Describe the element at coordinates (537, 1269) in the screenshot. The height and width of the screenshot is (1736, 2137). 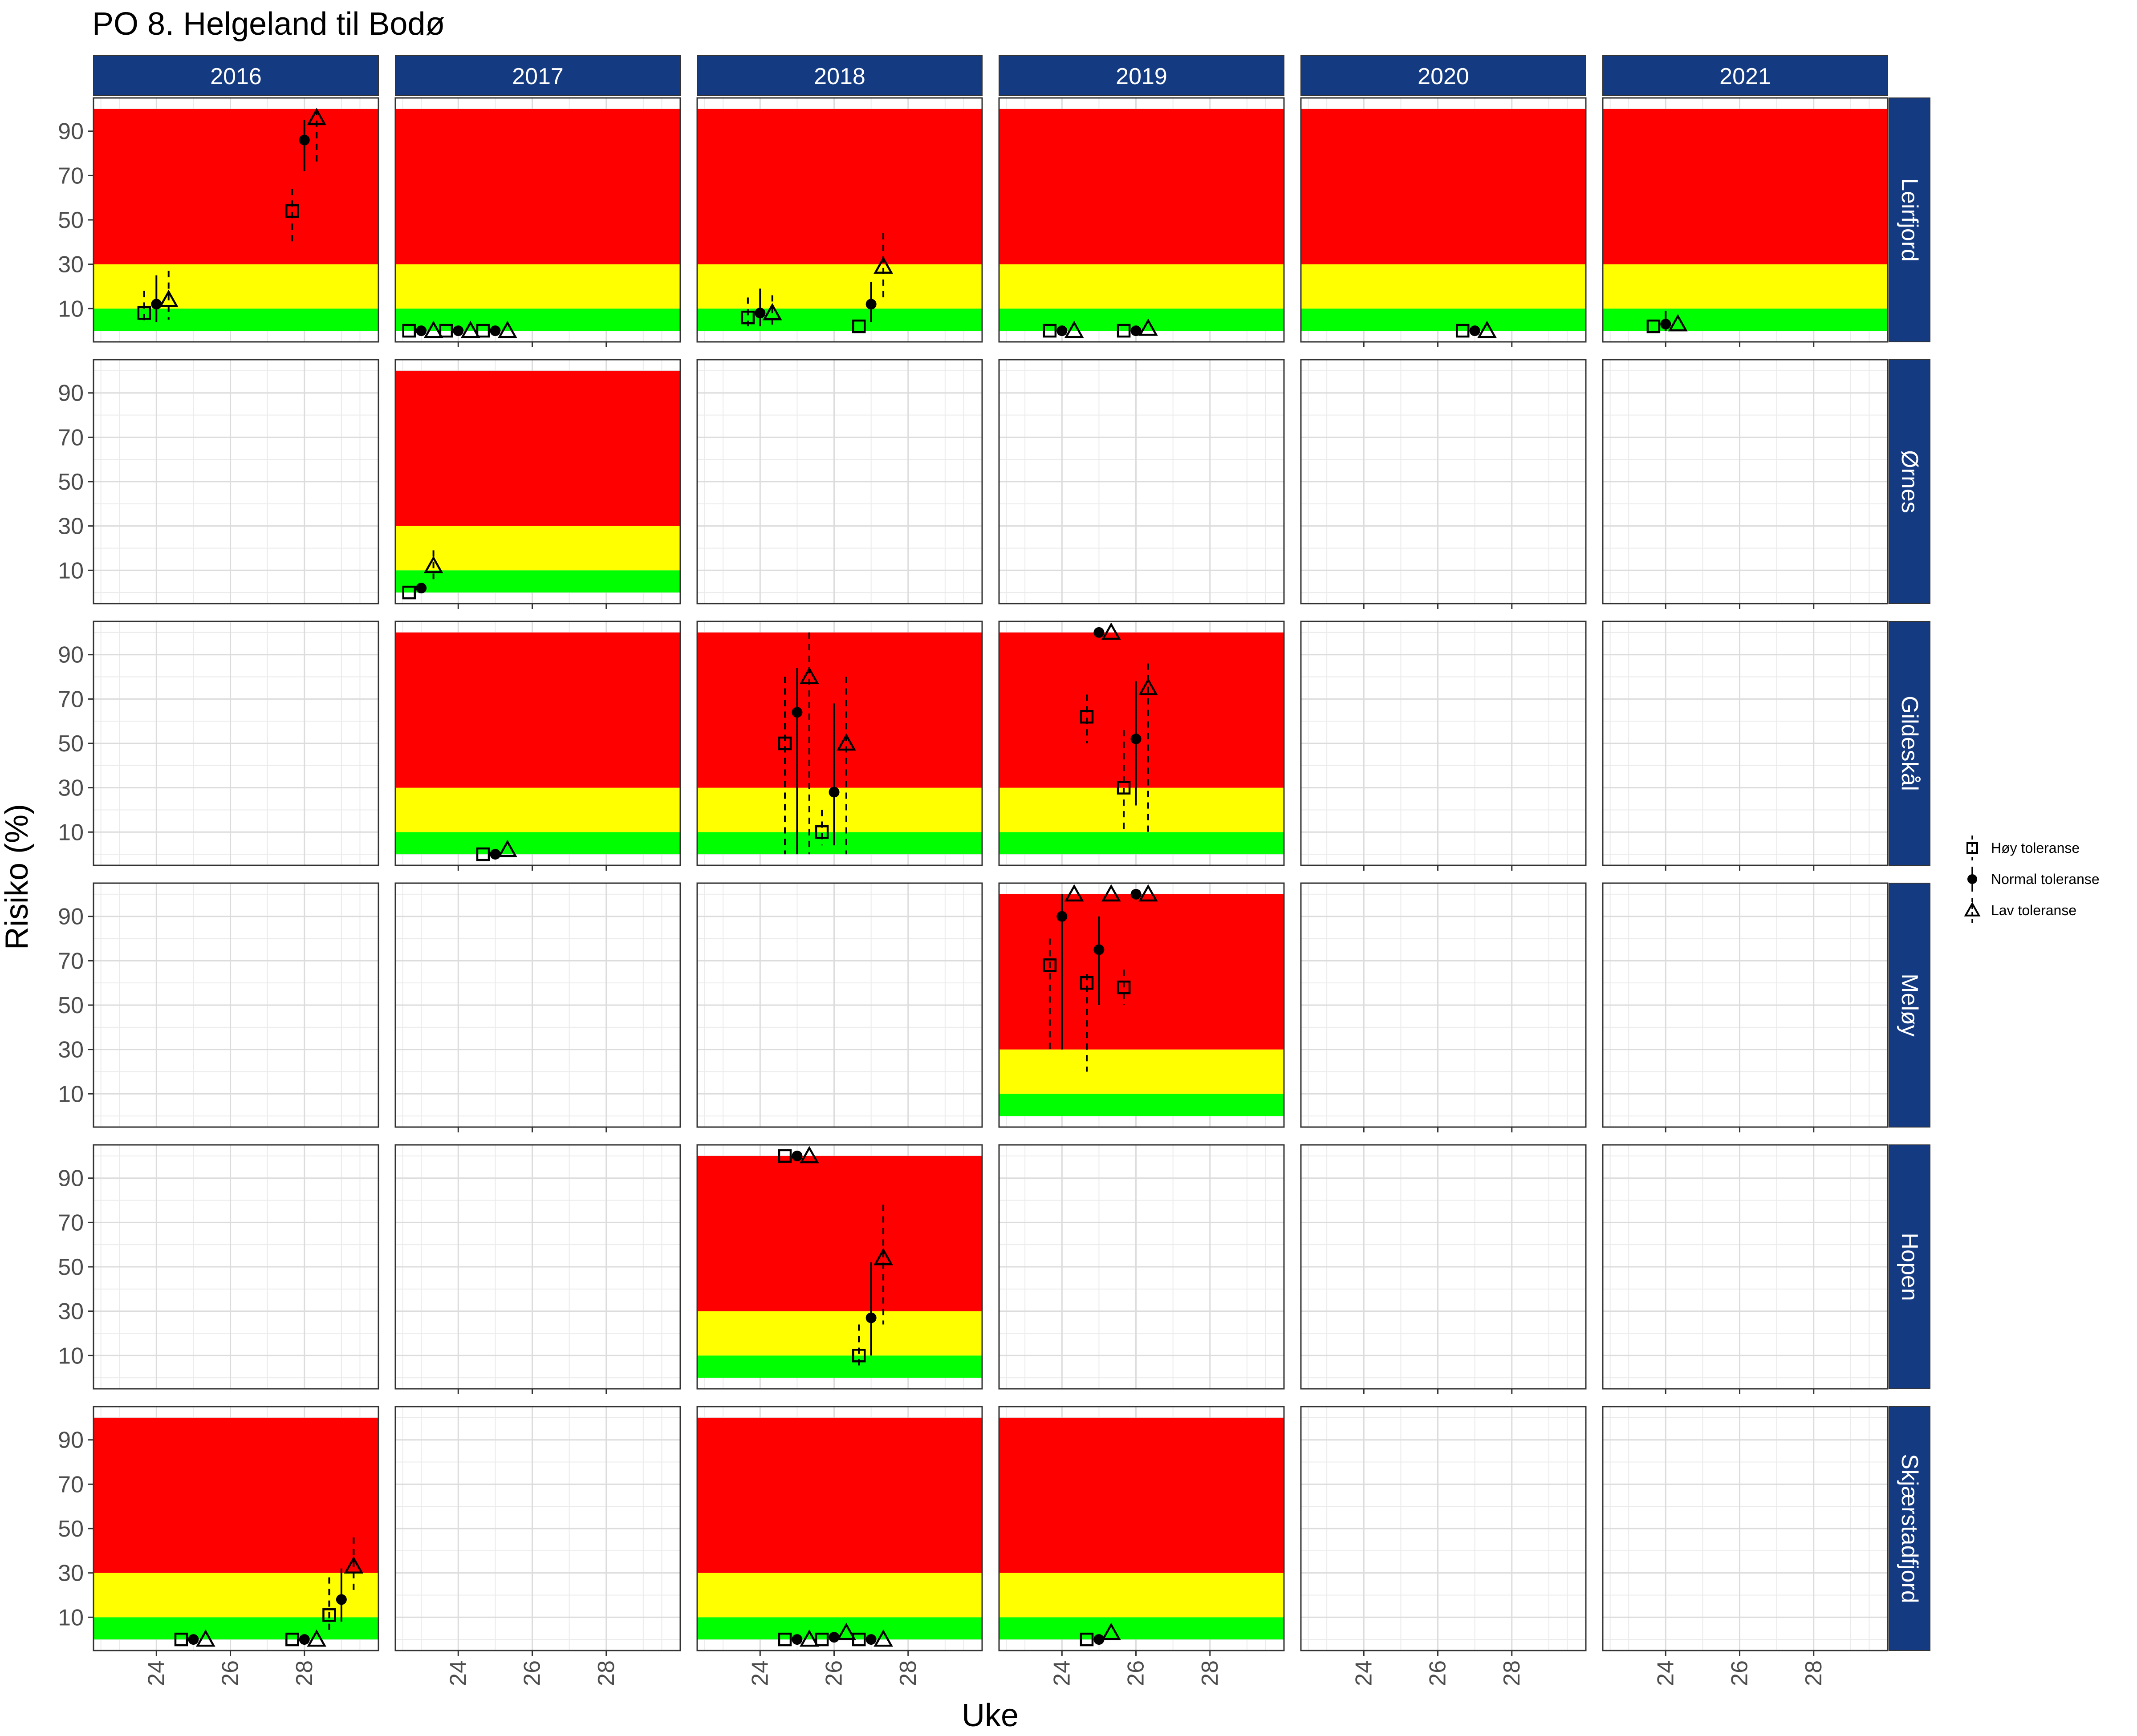
I see `panel-hopen-2017` at that location.